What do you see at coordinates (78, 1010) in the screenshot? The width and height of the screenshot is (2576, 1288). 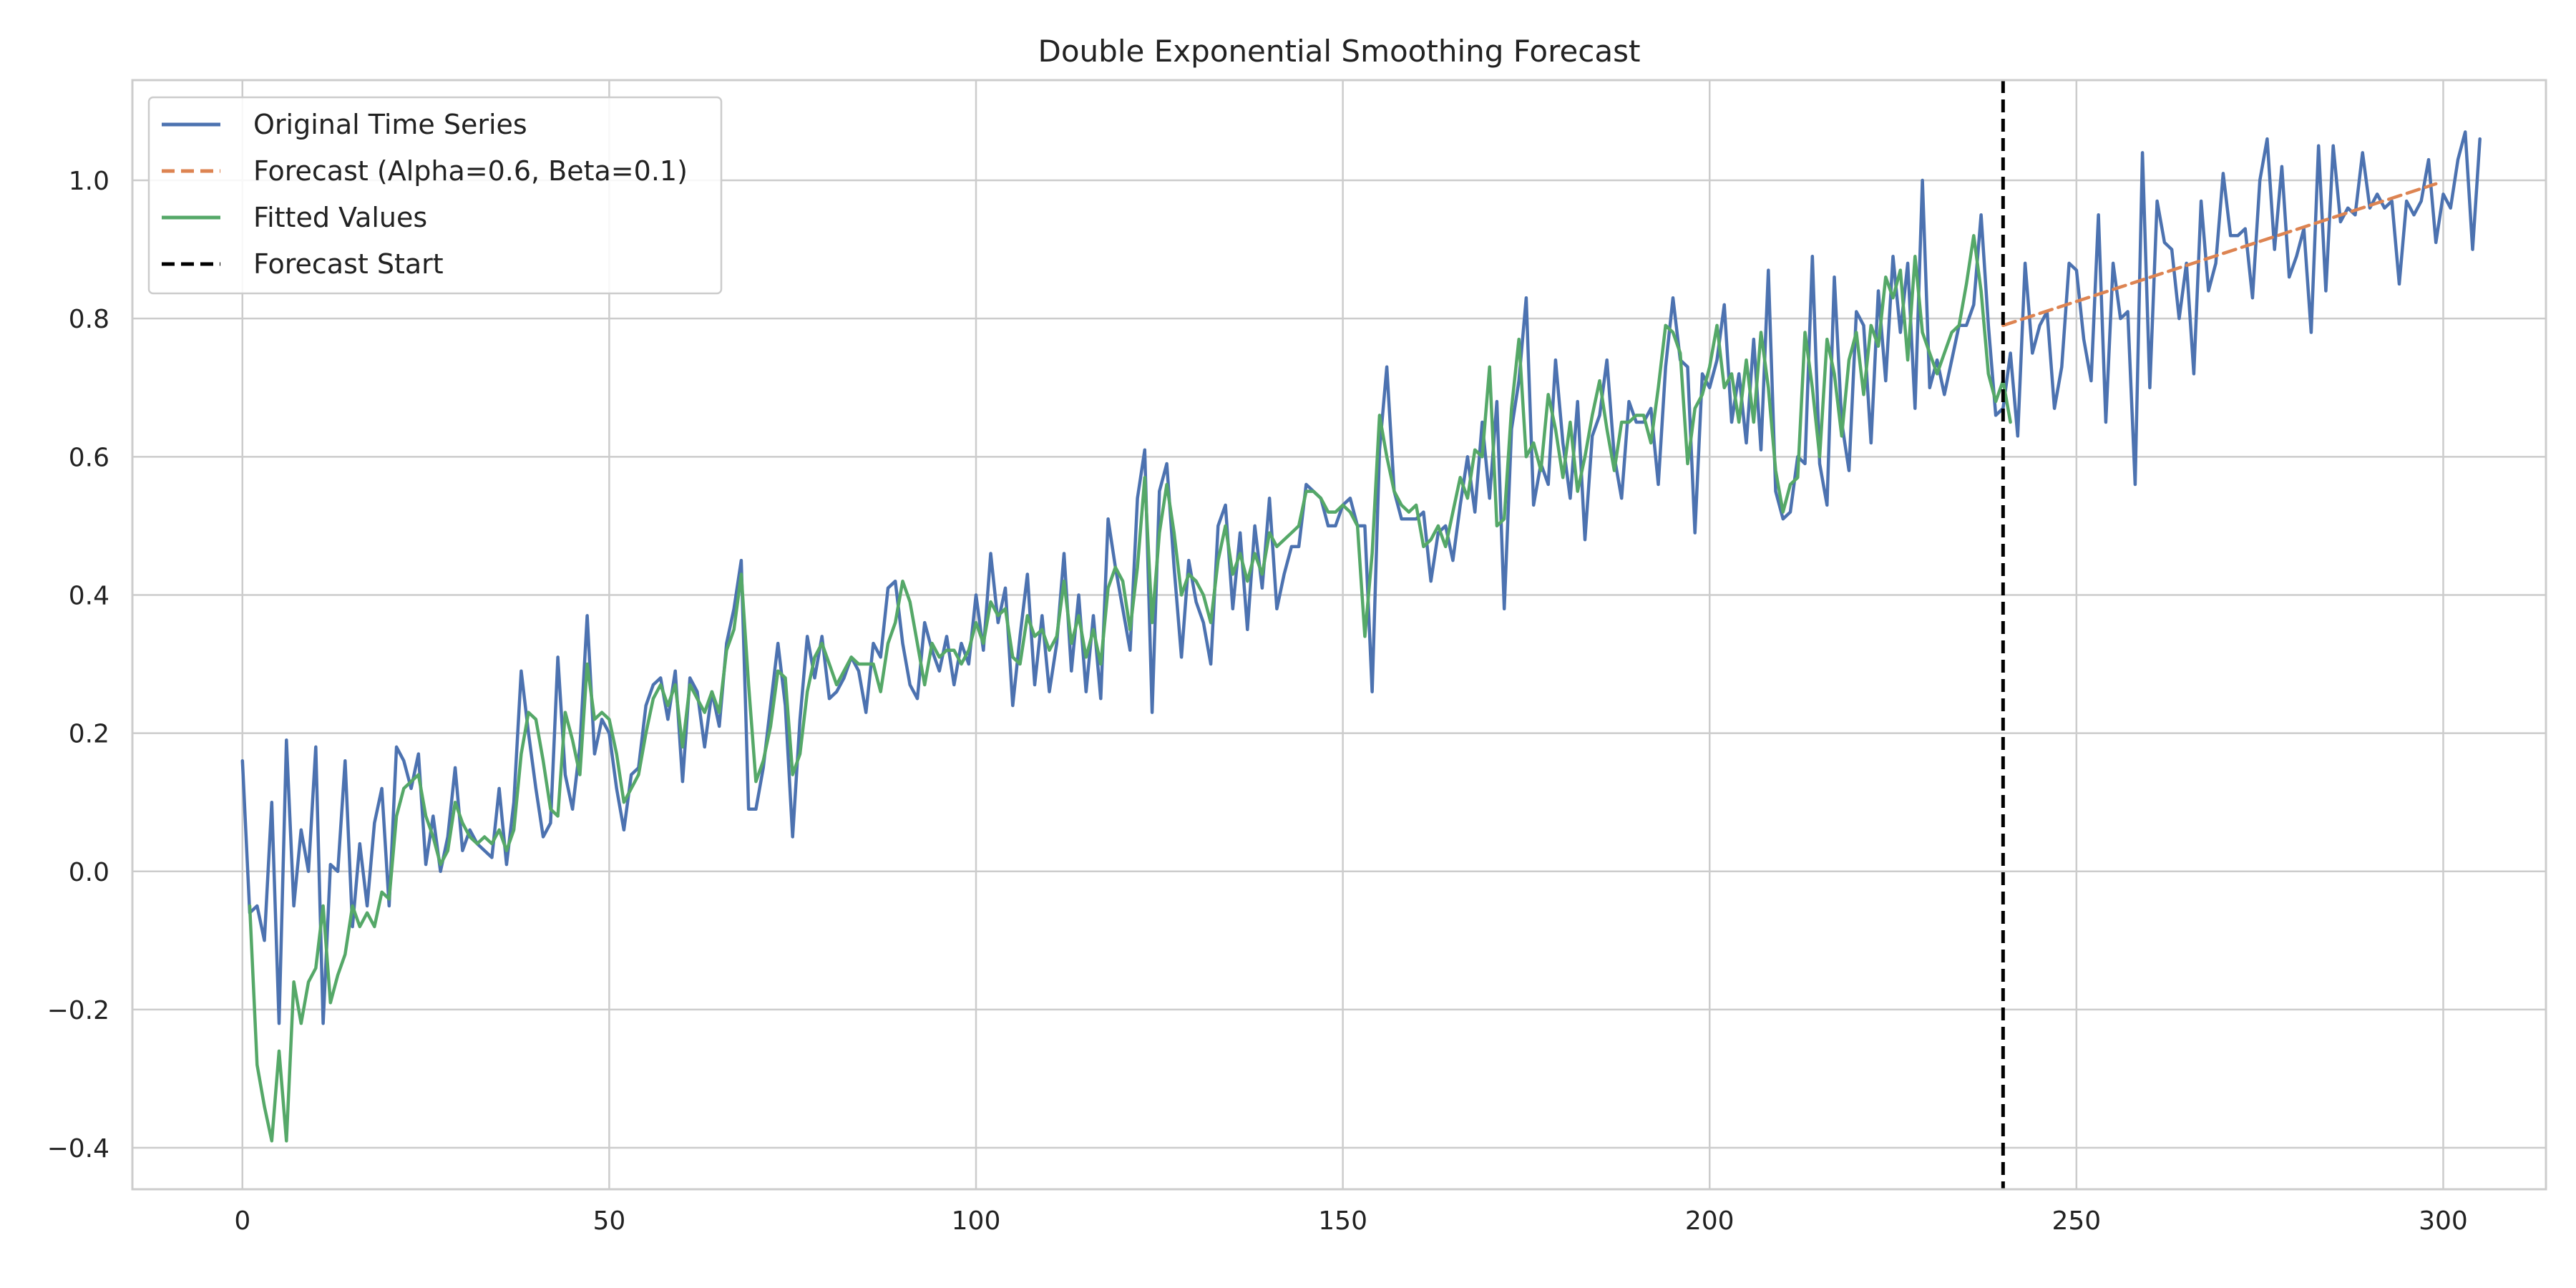 I see `y-tick-label: −0.2` at bounding box center [78, 1010].